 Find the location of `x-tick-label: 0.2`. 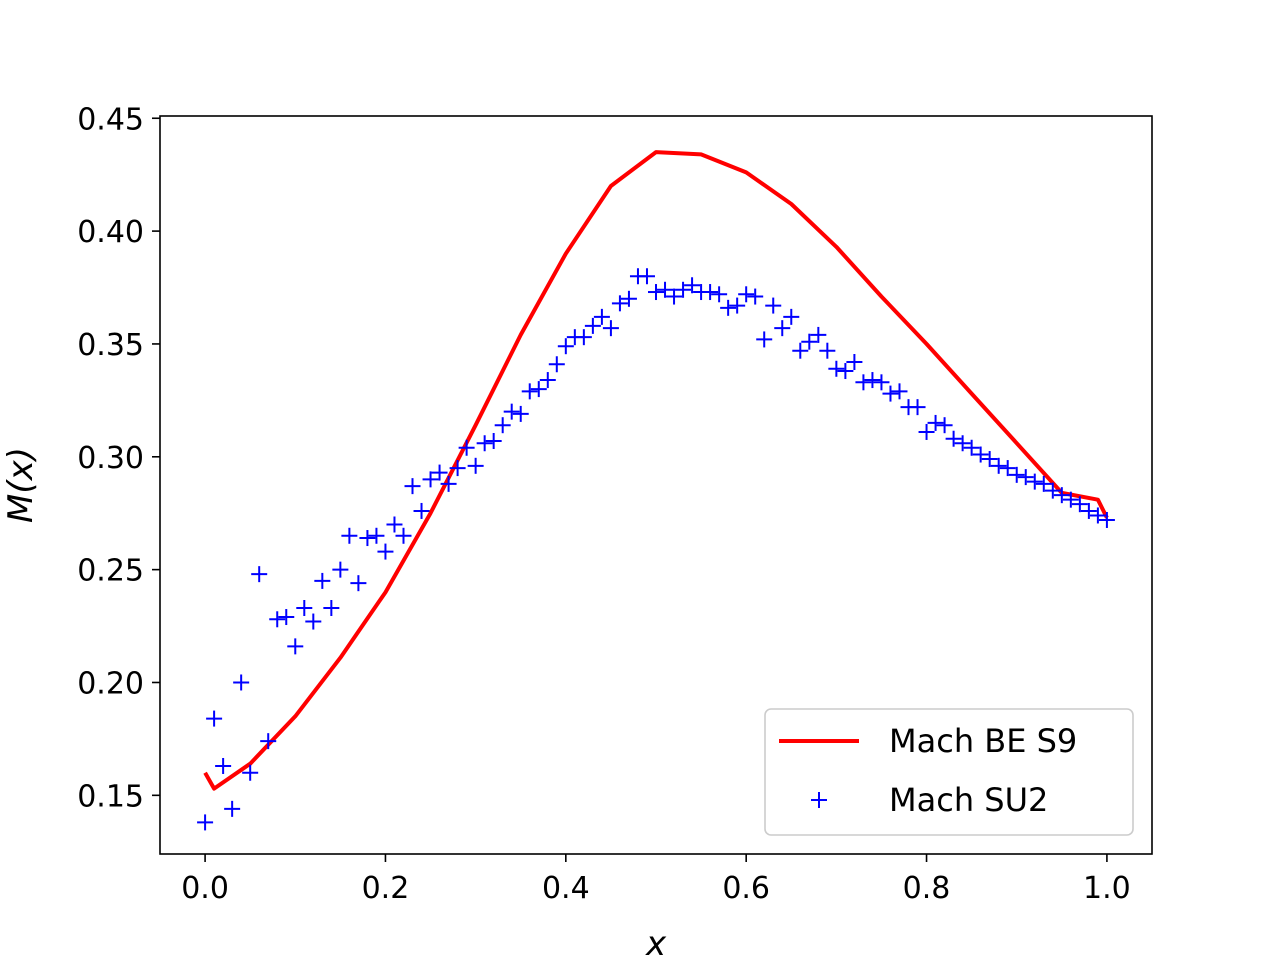

x-tick-label: 0.2 is located at coordinates (386, 888).